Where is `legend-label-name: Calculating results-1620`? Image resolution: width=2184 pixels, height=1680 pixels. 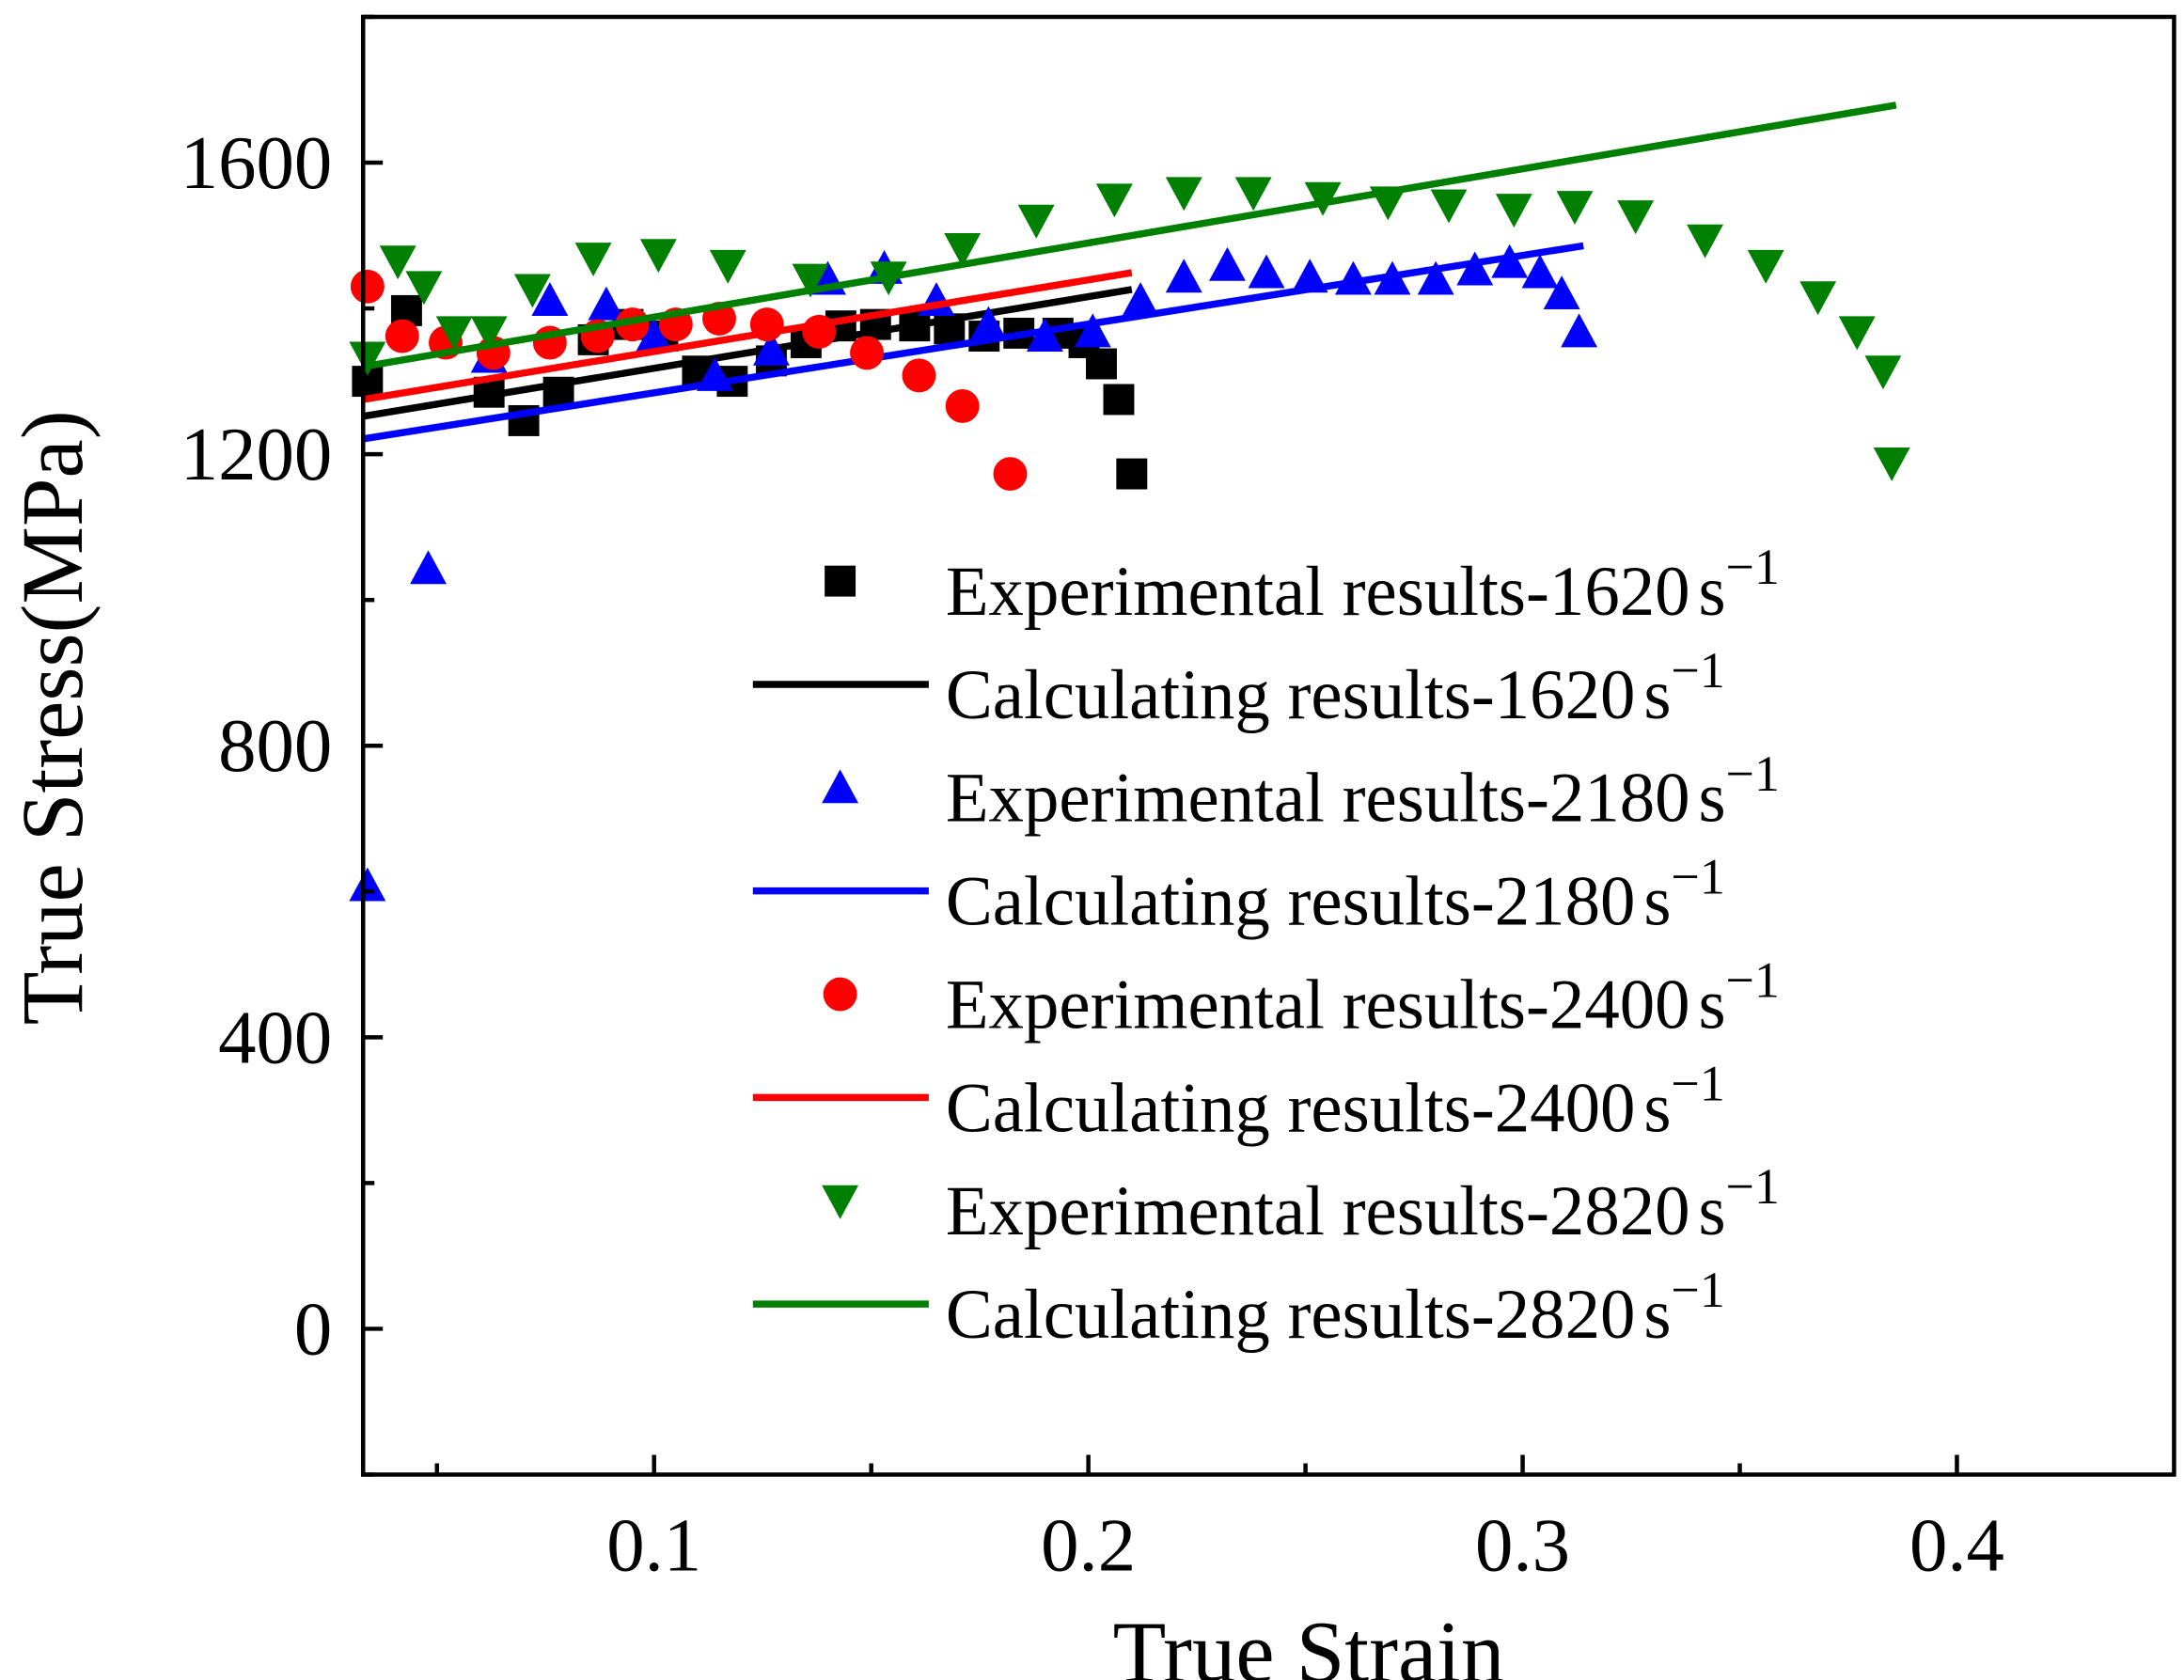 legend-label-name: Calculating results-1620 is located at coordinates (1291, 695).